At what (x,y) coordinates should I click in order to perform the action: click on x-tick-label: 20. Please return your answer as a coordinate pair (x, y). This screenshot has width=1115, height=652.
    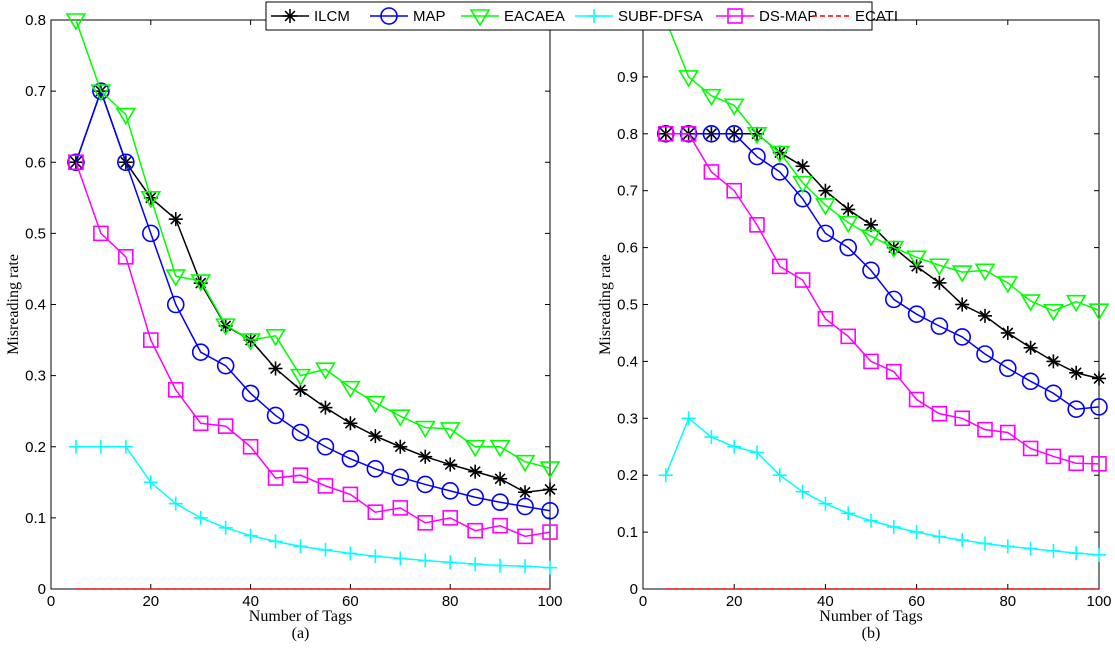
    Looking at the image, I should click on (150, 601).